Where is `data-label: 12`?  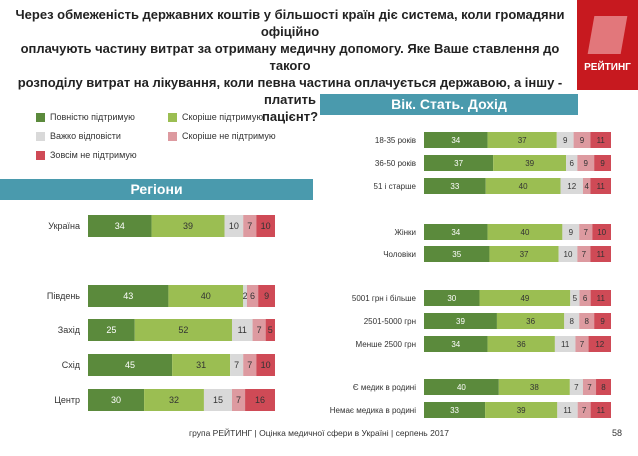
data-label: 12 is located at coordinates (599, 344).